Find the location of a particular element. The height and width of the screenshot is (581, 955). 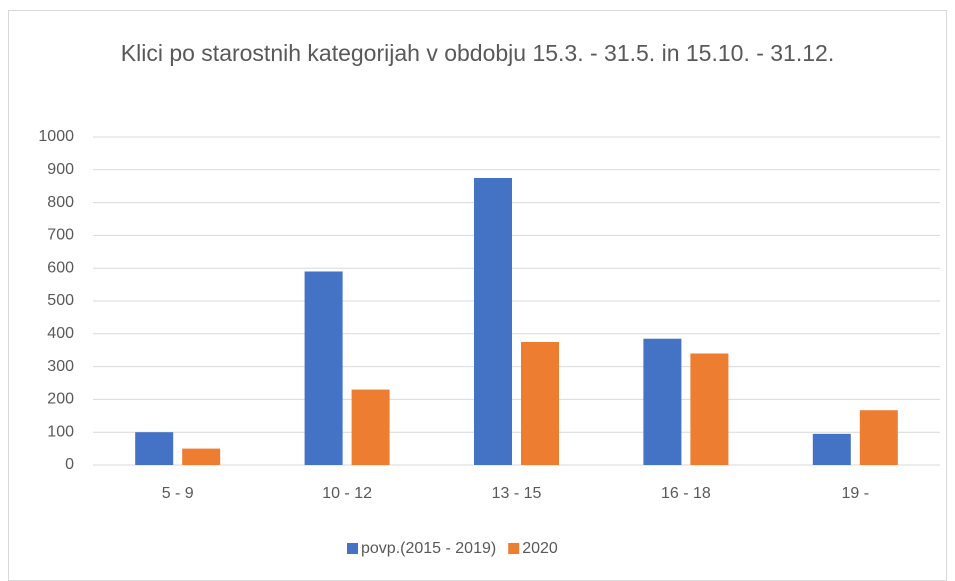

x-tick-label: 13 - 15 is located at coordinates (517, 493).